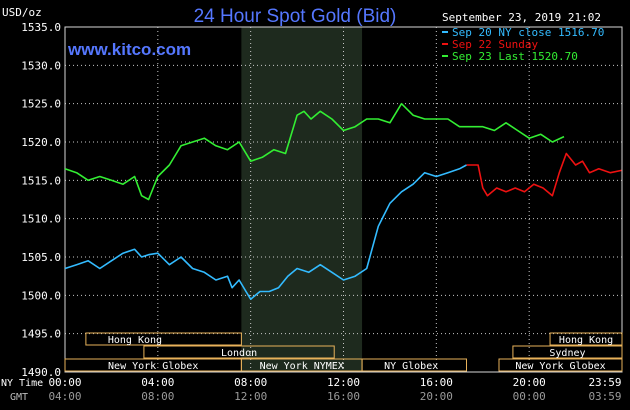  What do you see at coordinates (64, 382) in the screenshot?
I see `x-tick-label-ny: 00:00` at bounding box center [64, 382].